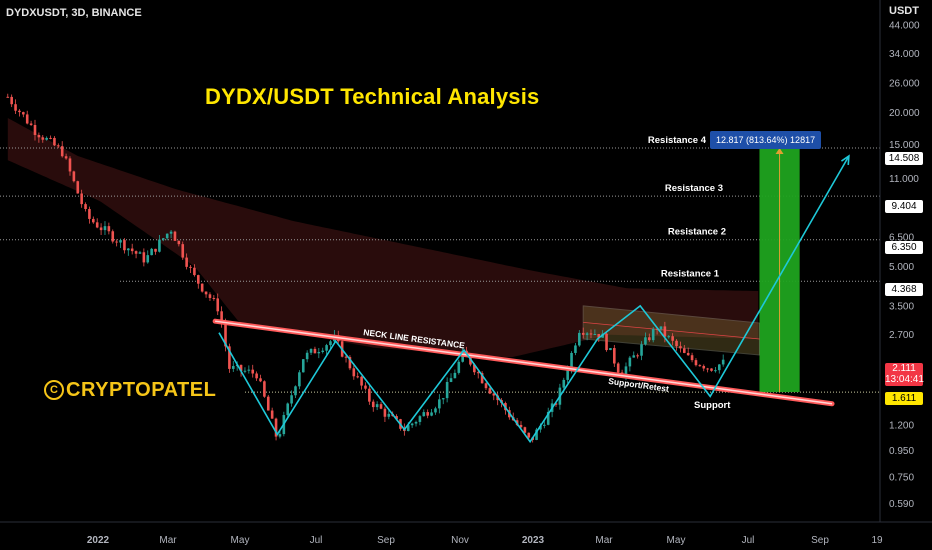 The image size is (932, 550). Describe the element at coordinates (877, 540) in the screenshot. I see `time-tick-label: 19` at that location.